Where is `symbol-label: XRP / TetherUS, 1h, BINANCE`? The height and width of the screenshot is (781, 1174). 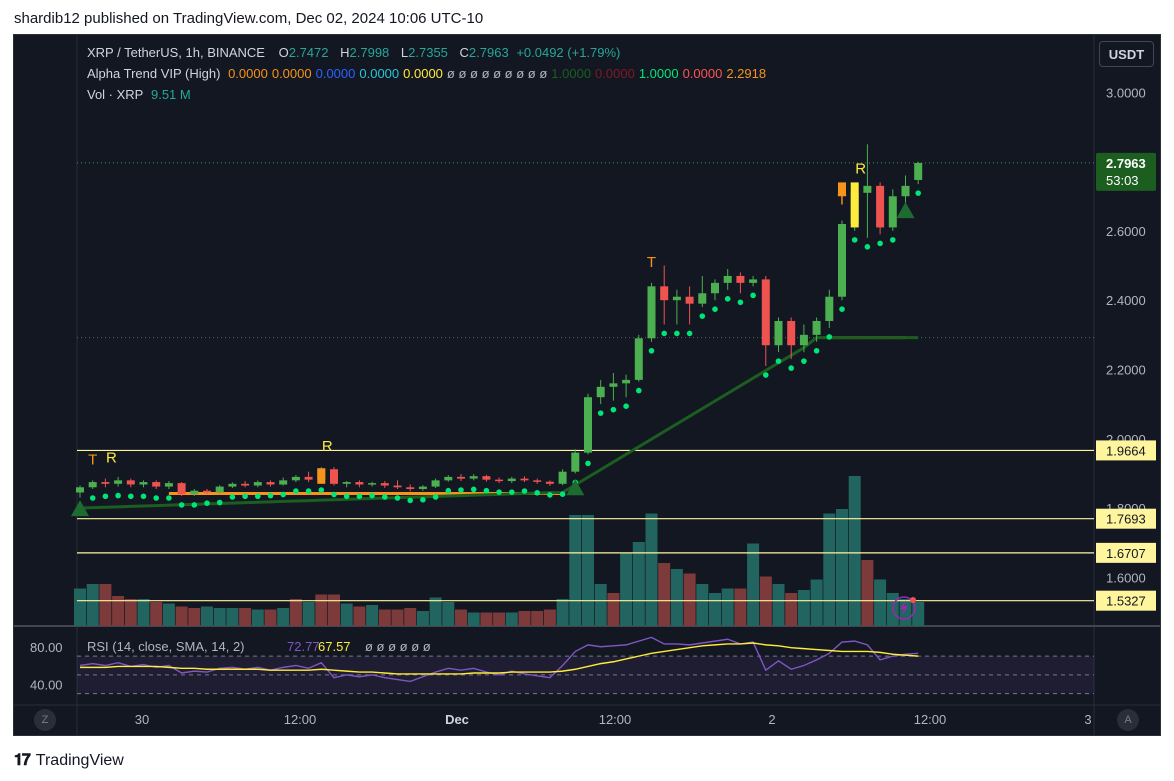 symbol-label: XRP / TetherUS, 1h, BINANCE is located at coordinates (176, 52).